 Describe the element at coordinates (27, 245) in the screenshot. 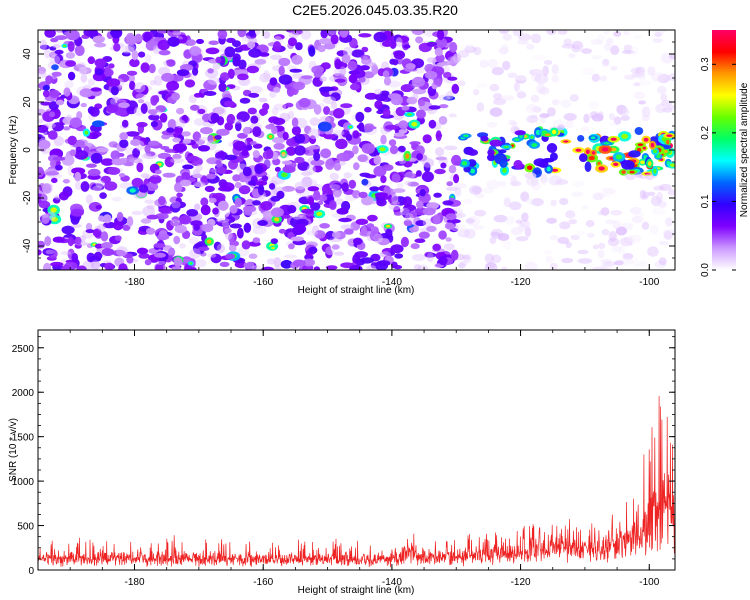

I see `y-tick-label: -40` at that location.